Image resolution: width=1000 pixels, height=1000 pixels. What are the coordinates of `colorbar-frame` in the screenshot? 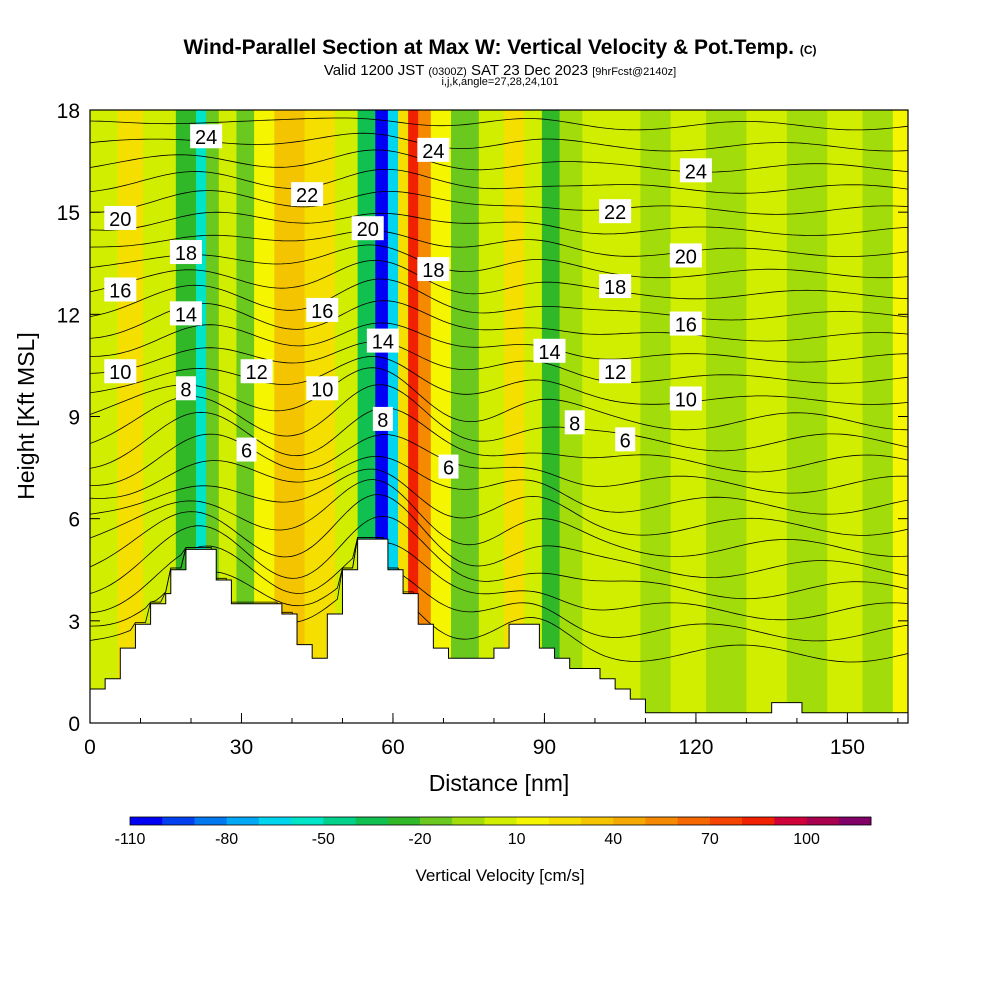 It's located at (500, 821).